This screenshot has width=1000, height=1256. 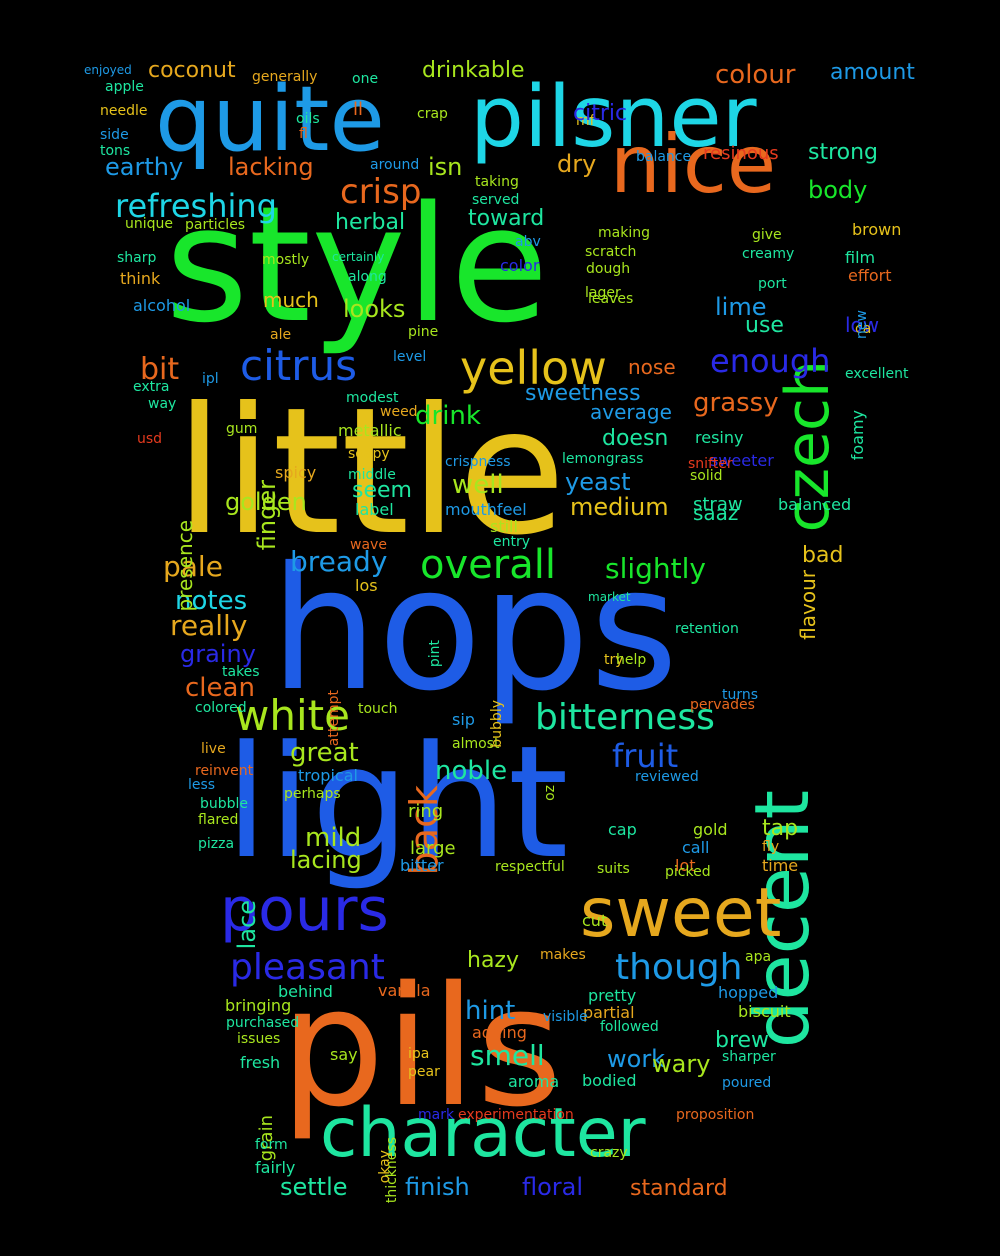 I want to click on cloud-word: lot, so click(x=685, y=865).